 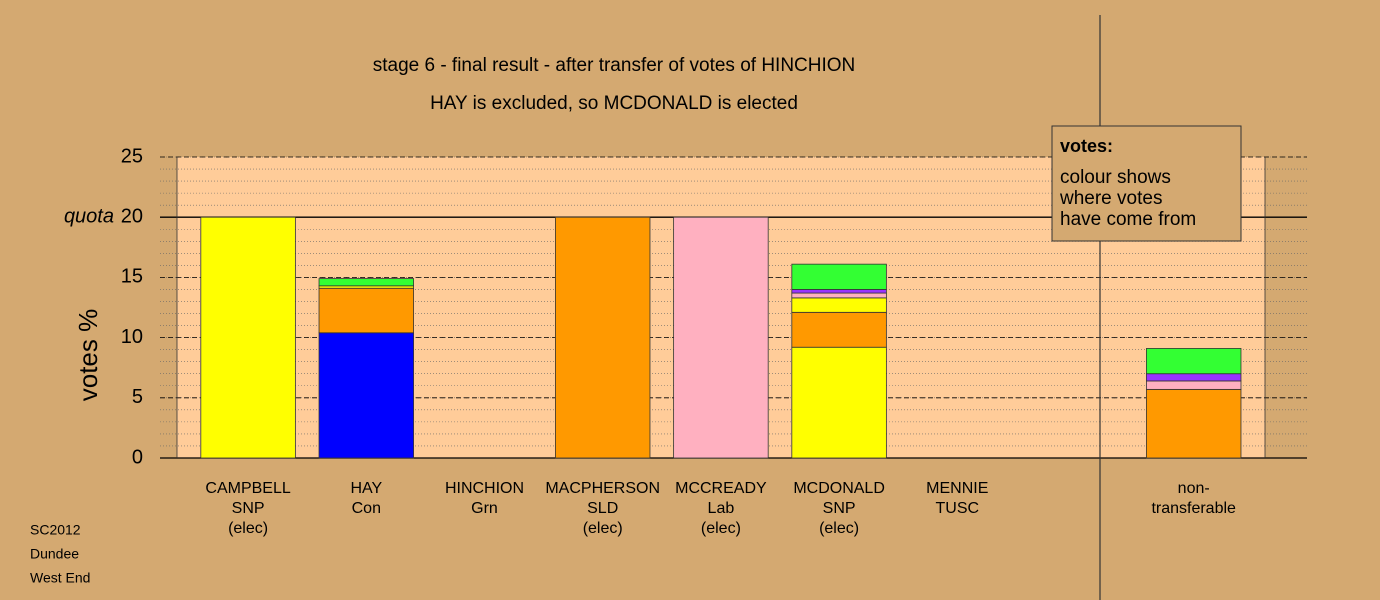 I want to click on y-tick-label: 20, so click(x=132, y=216).